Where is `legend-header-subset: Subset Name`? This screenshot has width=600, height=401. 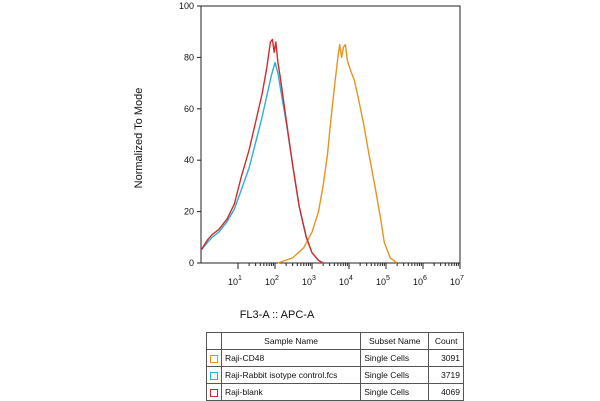
legend-header-subset: Subset Name is located at coordinates (395, 341).